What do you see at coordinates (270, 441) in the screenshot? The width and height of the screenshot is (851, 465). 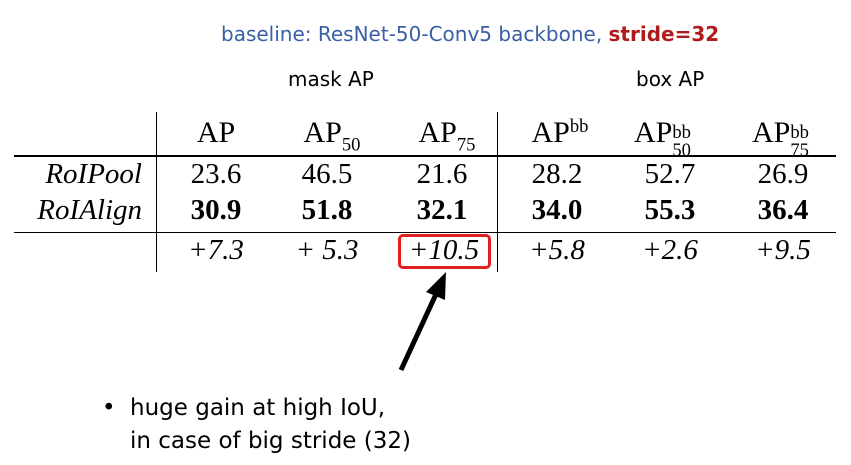 I see `bullet-line-2: in case of big stride (32)` at bounding box center [270, 441].